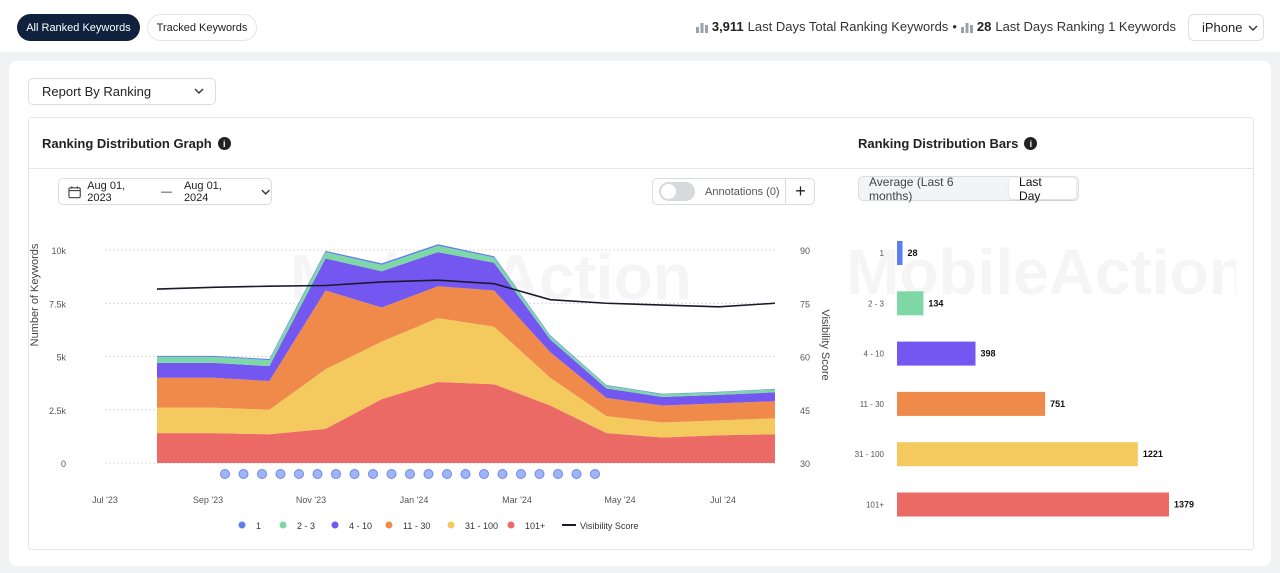  What do you see at coordinates (984, 26) in the screenshot?
I see `rank1-keywords-value: 28` at bounding box center [984, 26].